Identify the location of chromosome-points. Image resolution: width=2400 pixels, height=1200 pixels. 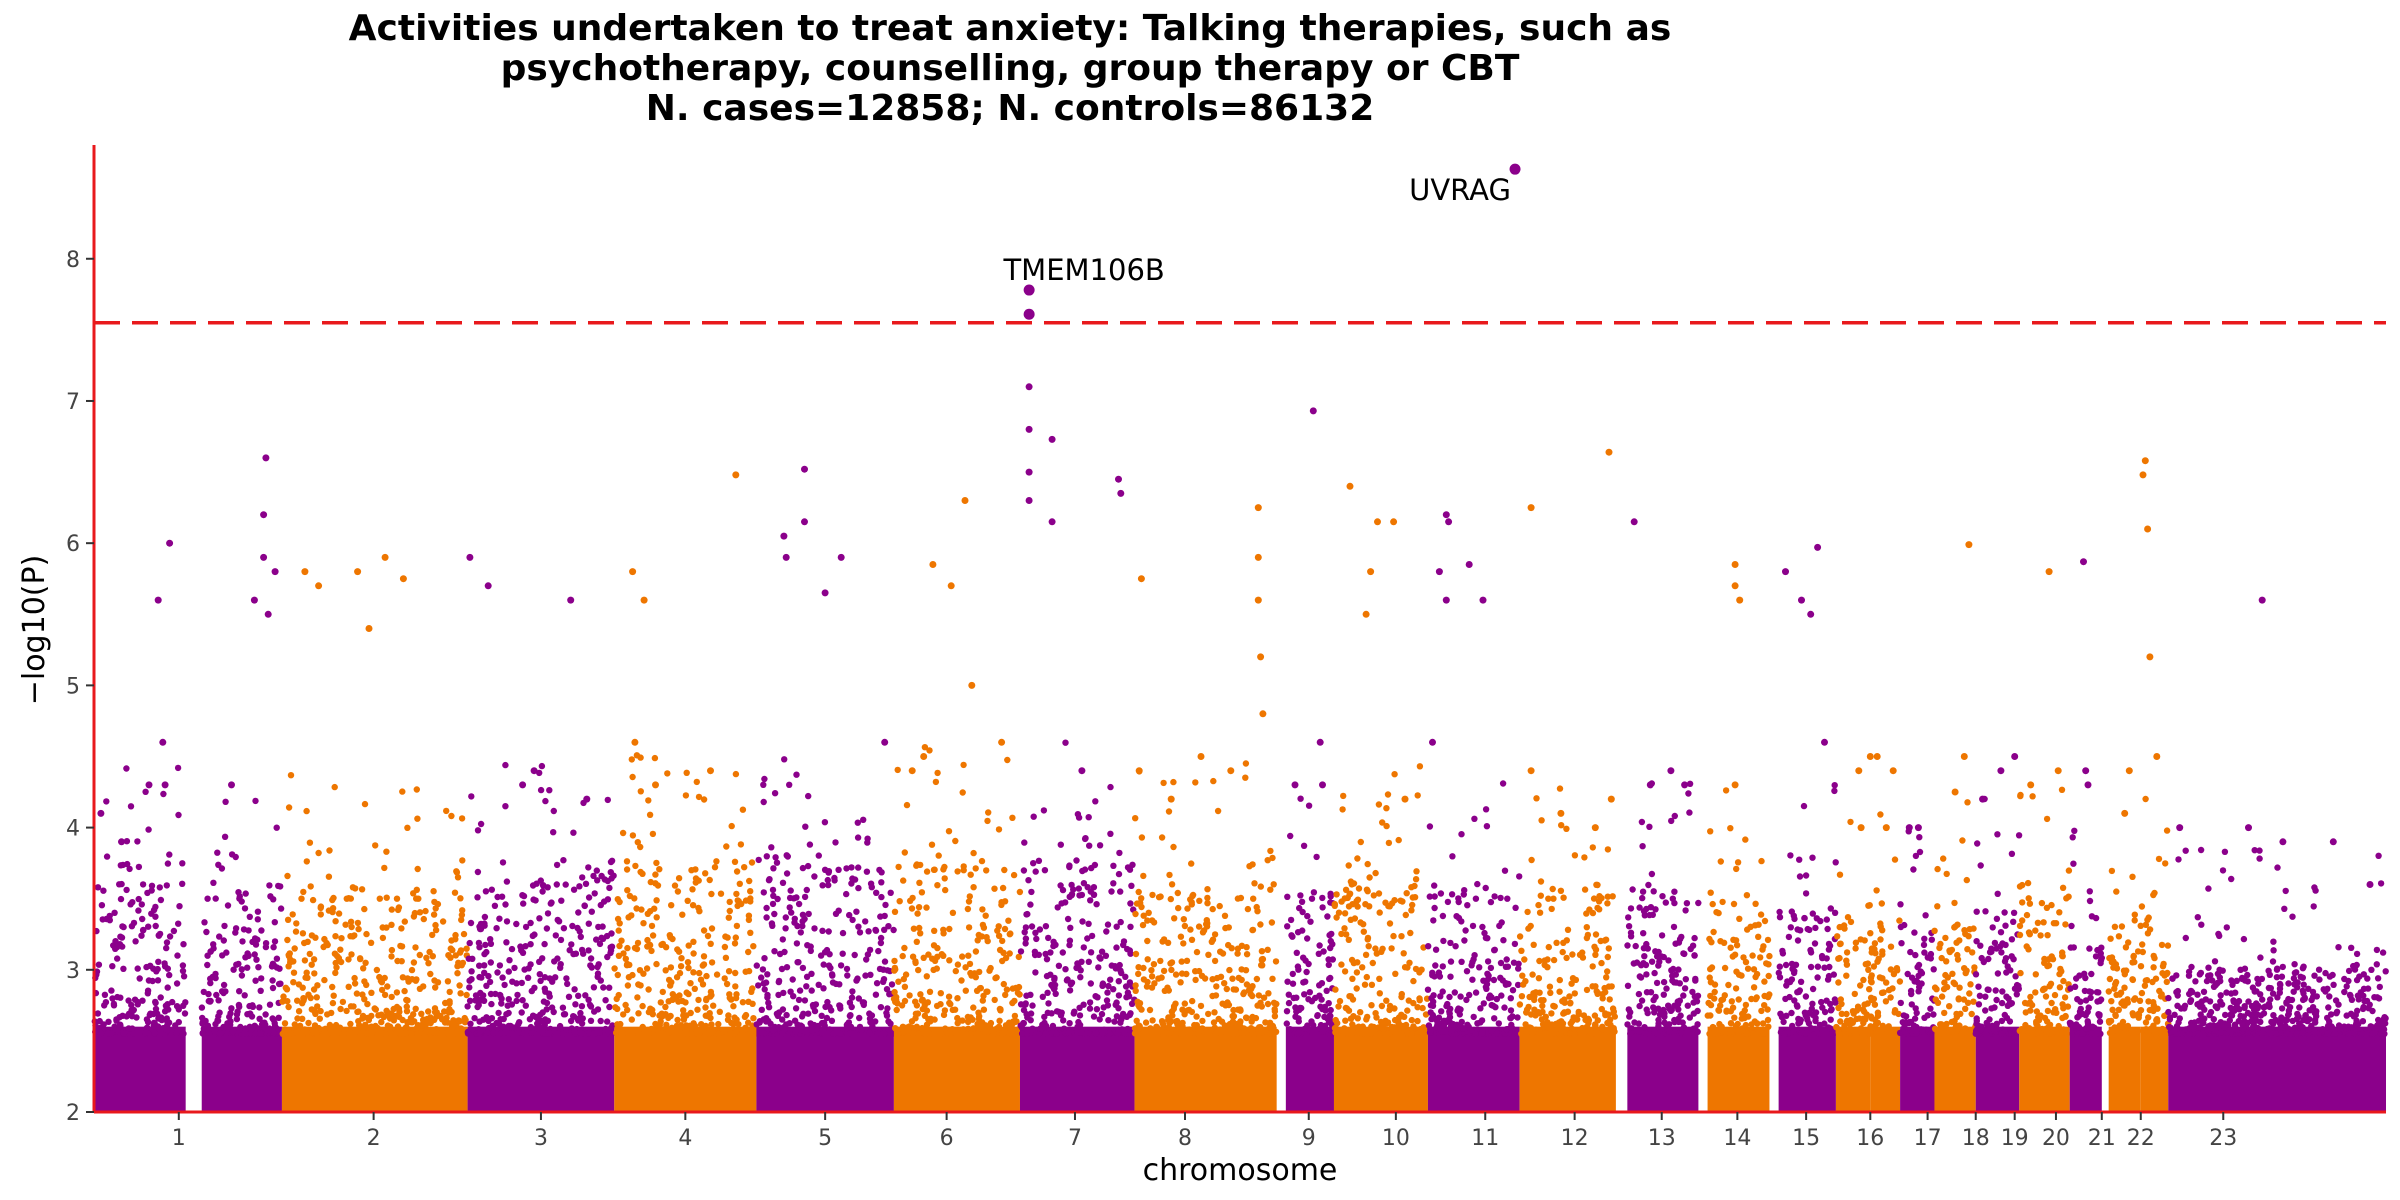
(540, 832).